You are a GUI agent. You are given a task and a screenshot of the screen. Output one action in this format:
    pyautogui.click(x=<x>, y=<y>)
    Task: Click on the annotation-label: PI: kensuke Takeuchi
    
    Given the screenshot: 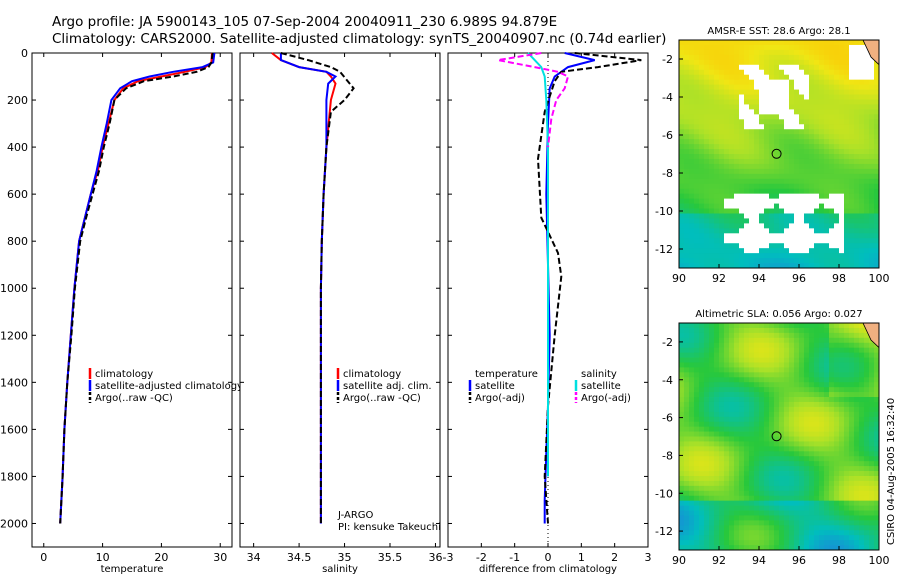 What is the action you would take?
    pyautogui.click(x=389, y=527)
    